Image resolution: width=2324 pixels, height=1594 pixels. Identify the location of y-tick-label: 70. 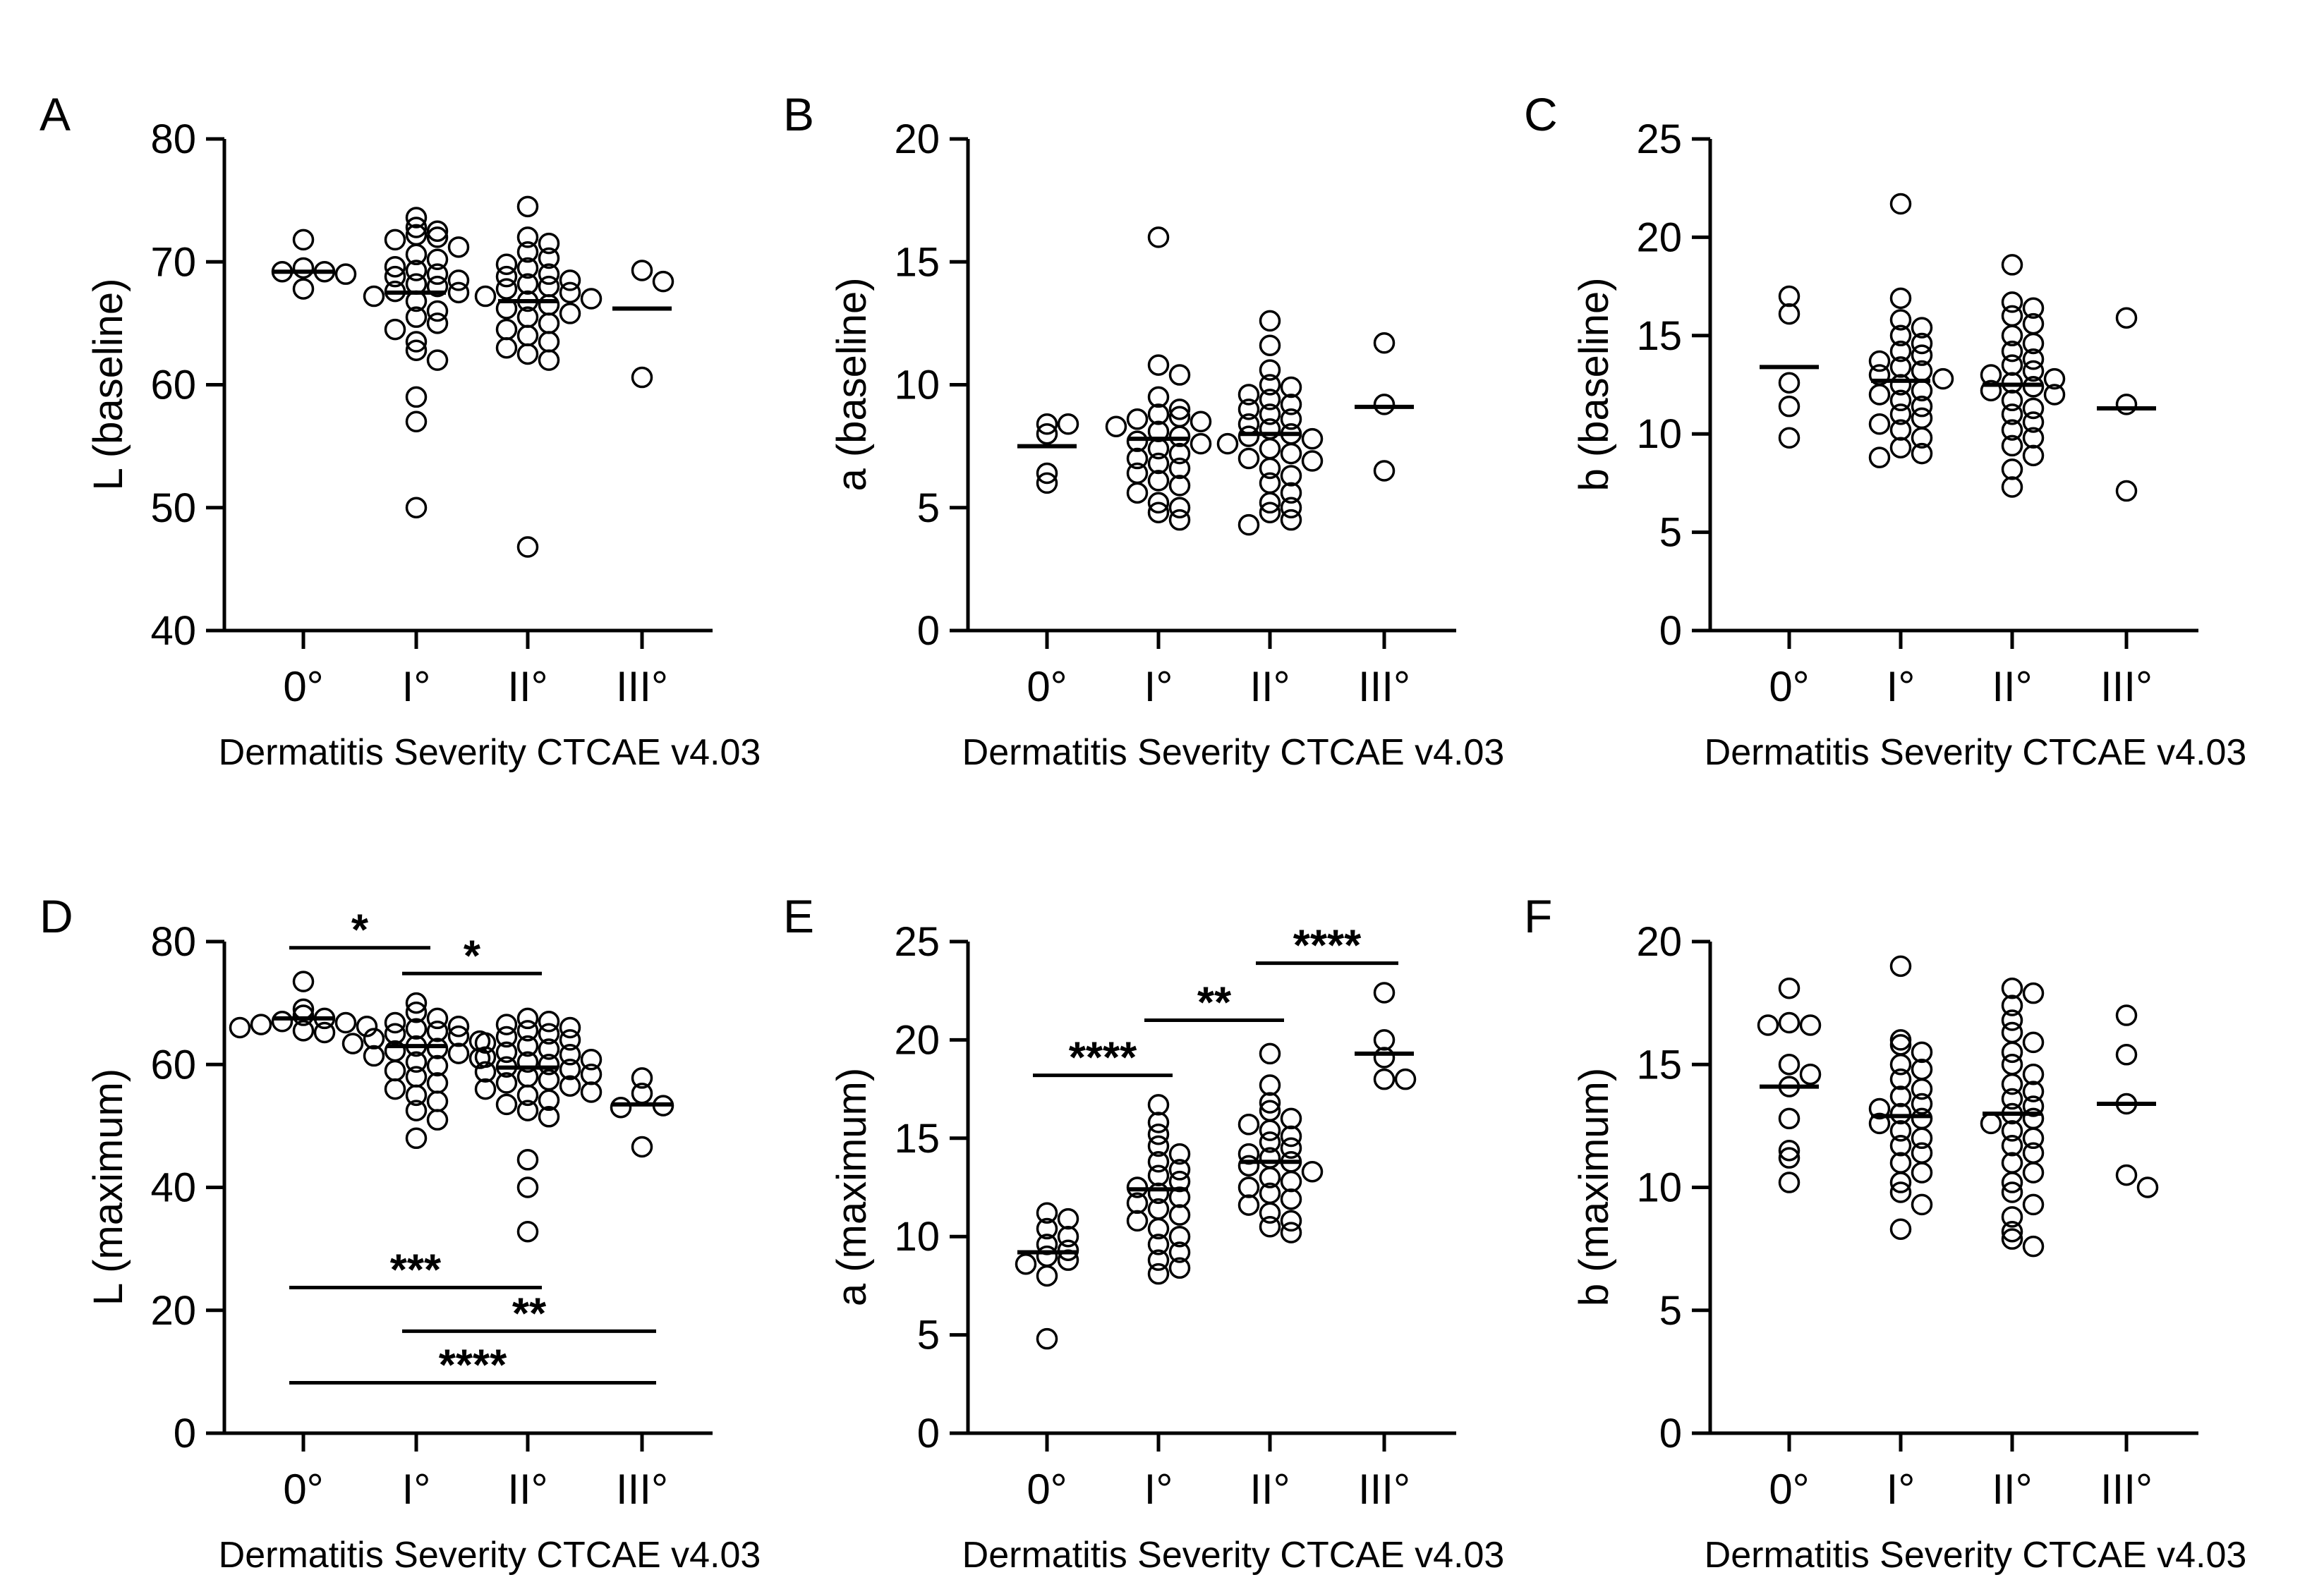
(173, 262).